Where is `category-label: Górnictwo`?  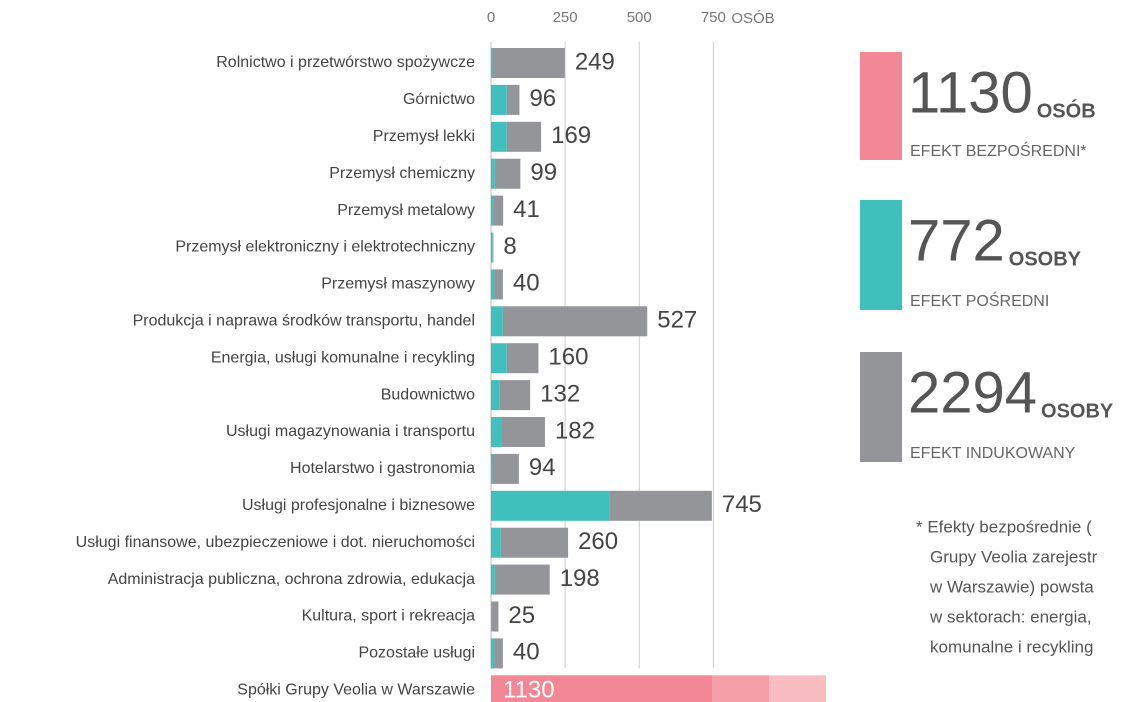 category-label: Górnictwo is located at coordinates (439, 99).